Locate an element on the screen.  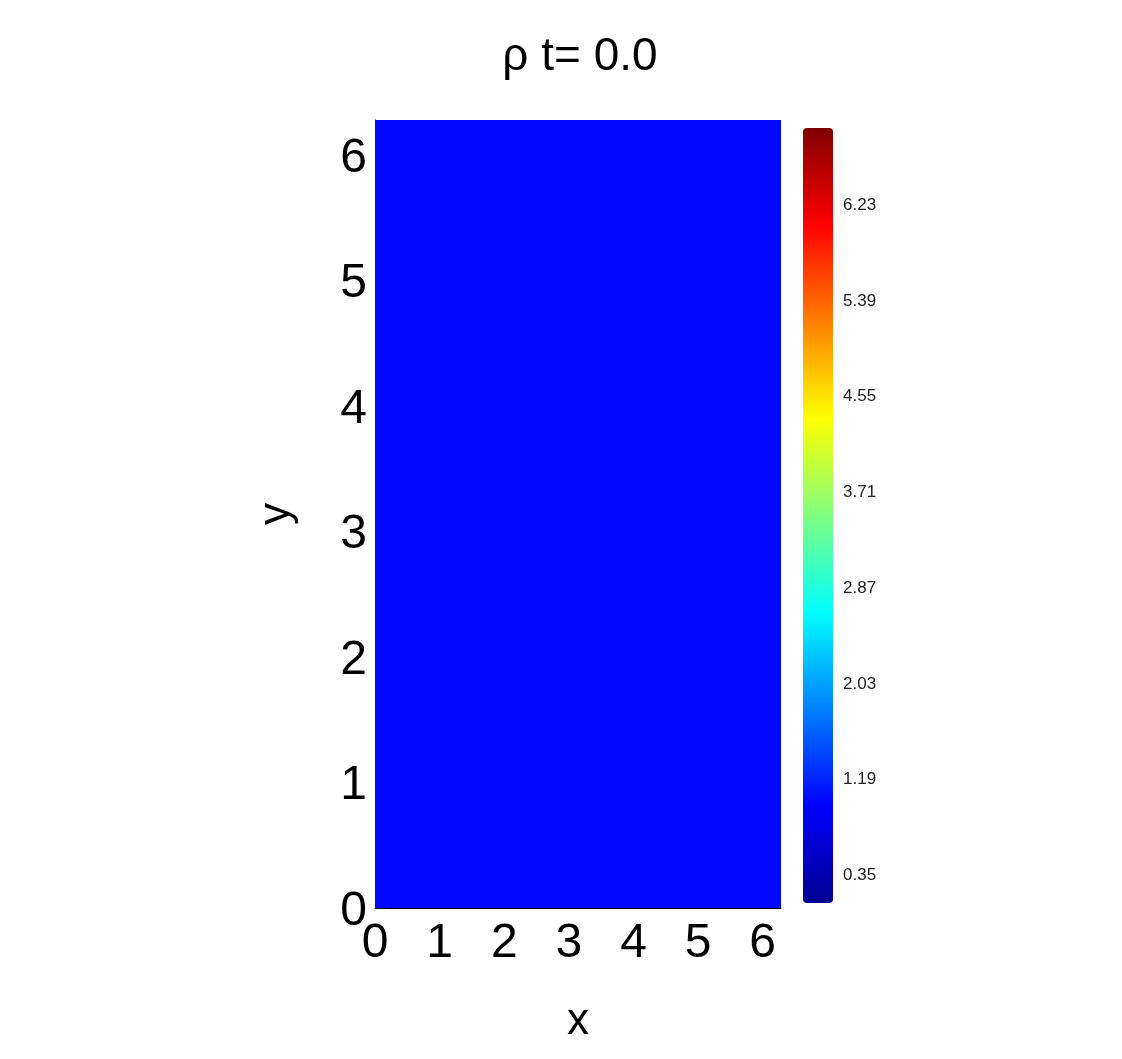
y-tick-label: 2 is located at coordinates (353, 657).